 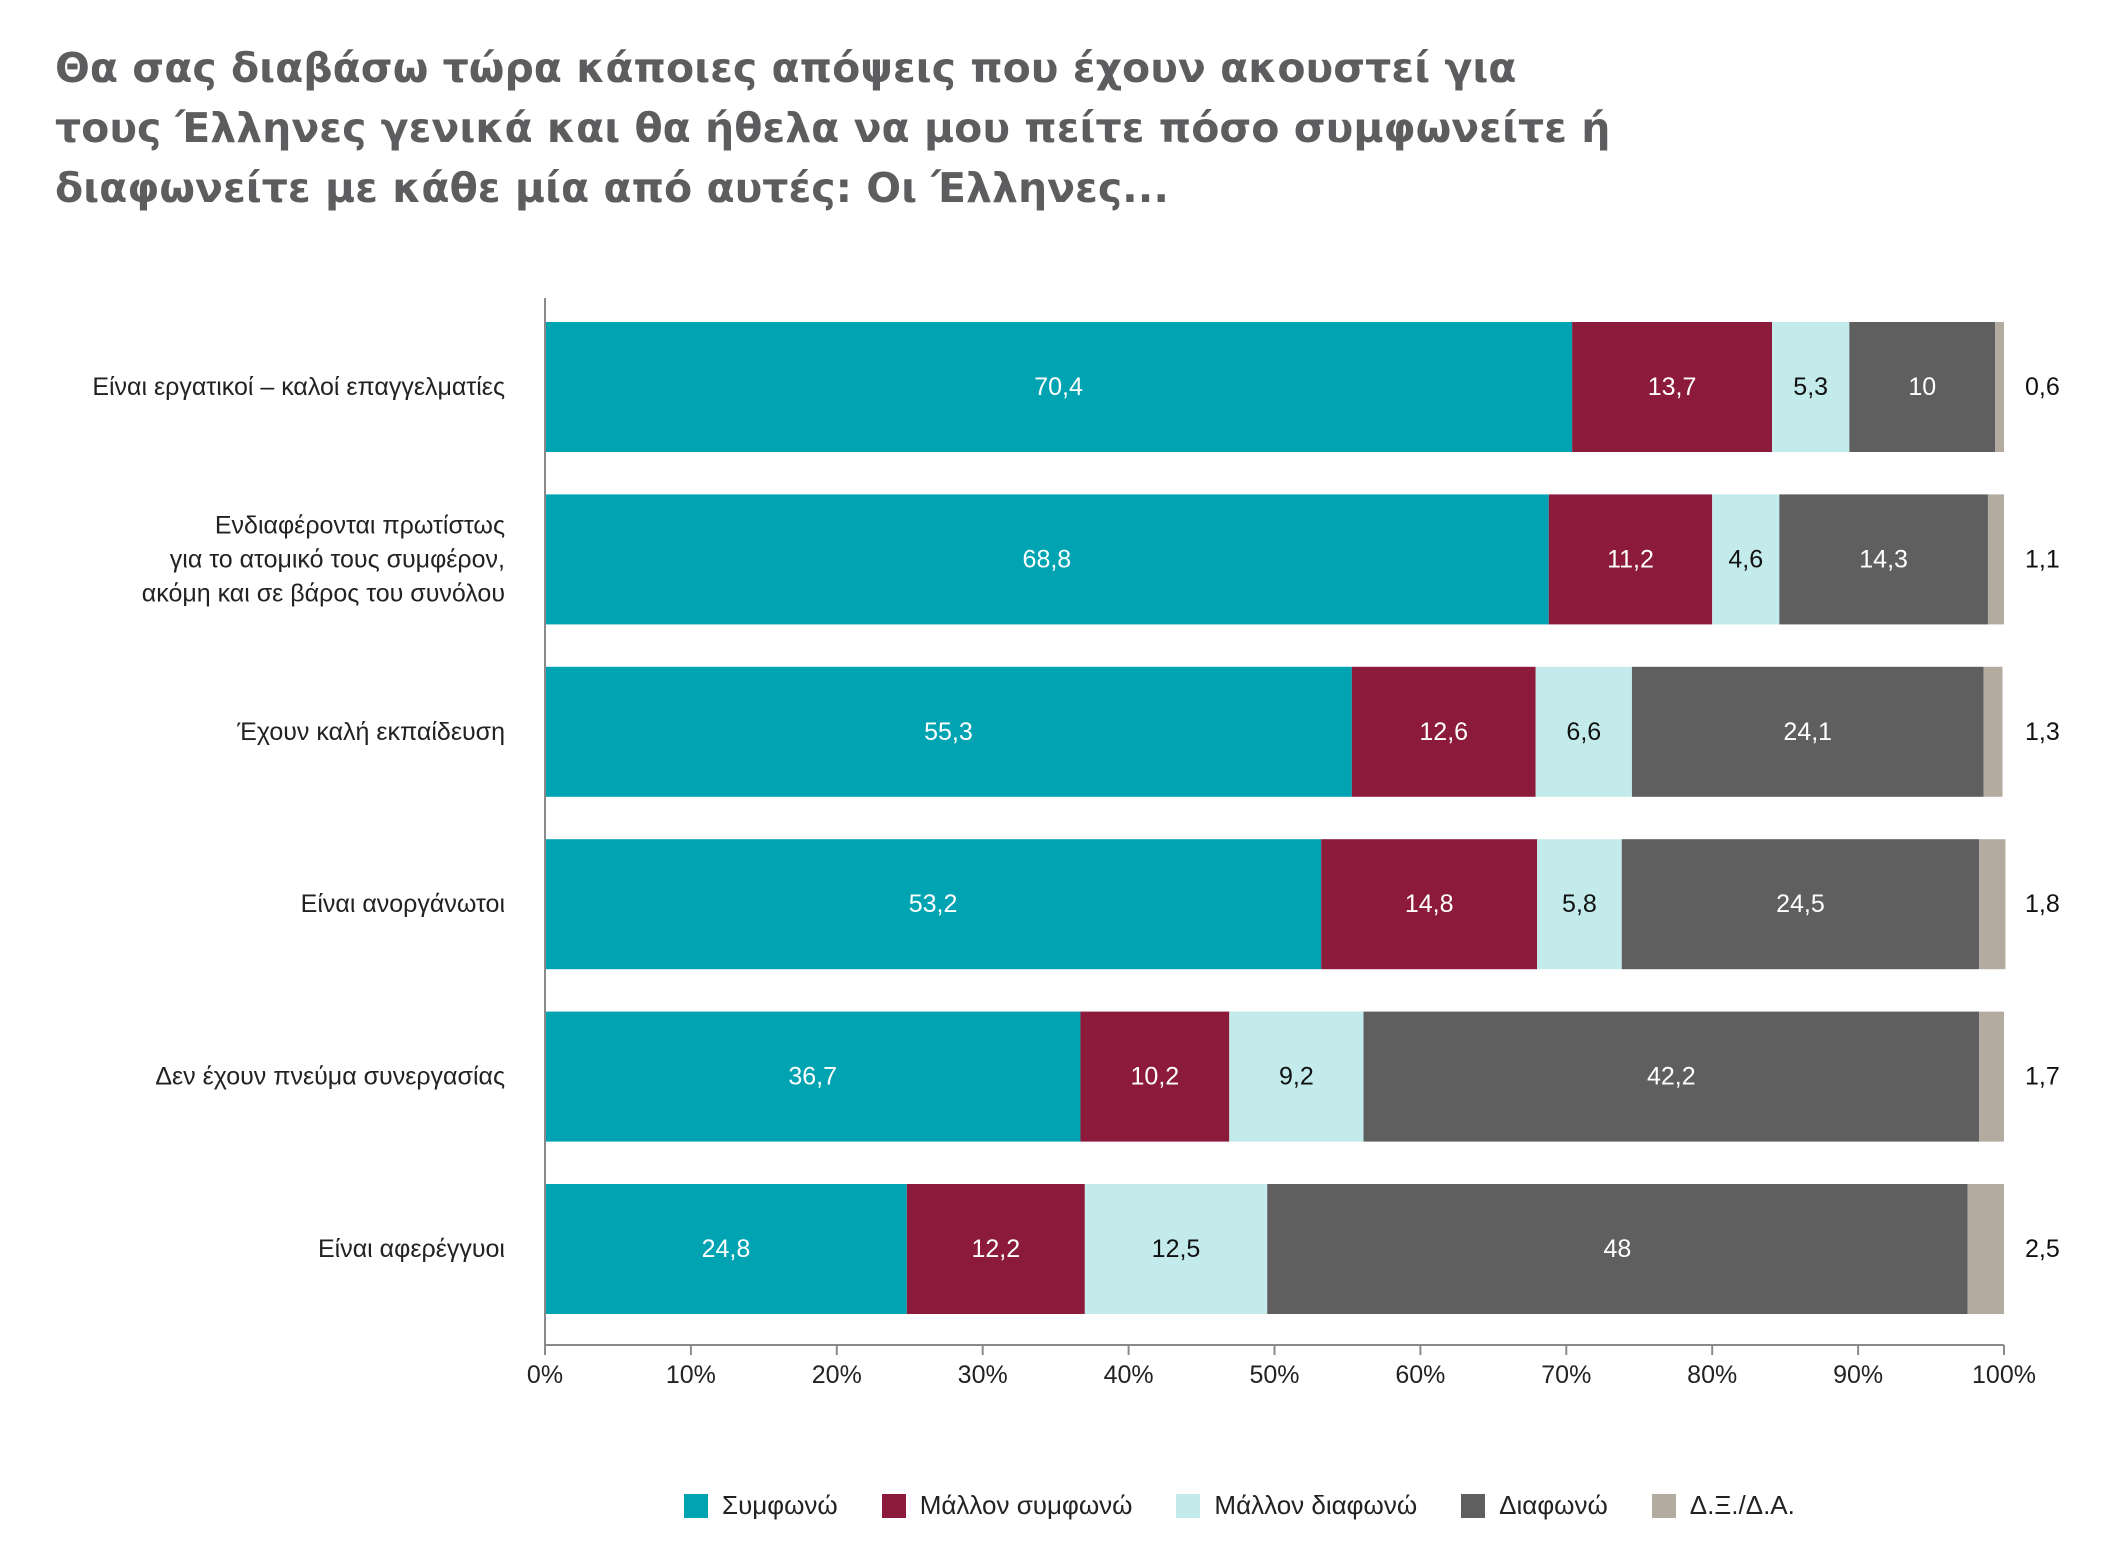 I want to click on x-tick-label: 40%, so click(x=1129, y=1375).